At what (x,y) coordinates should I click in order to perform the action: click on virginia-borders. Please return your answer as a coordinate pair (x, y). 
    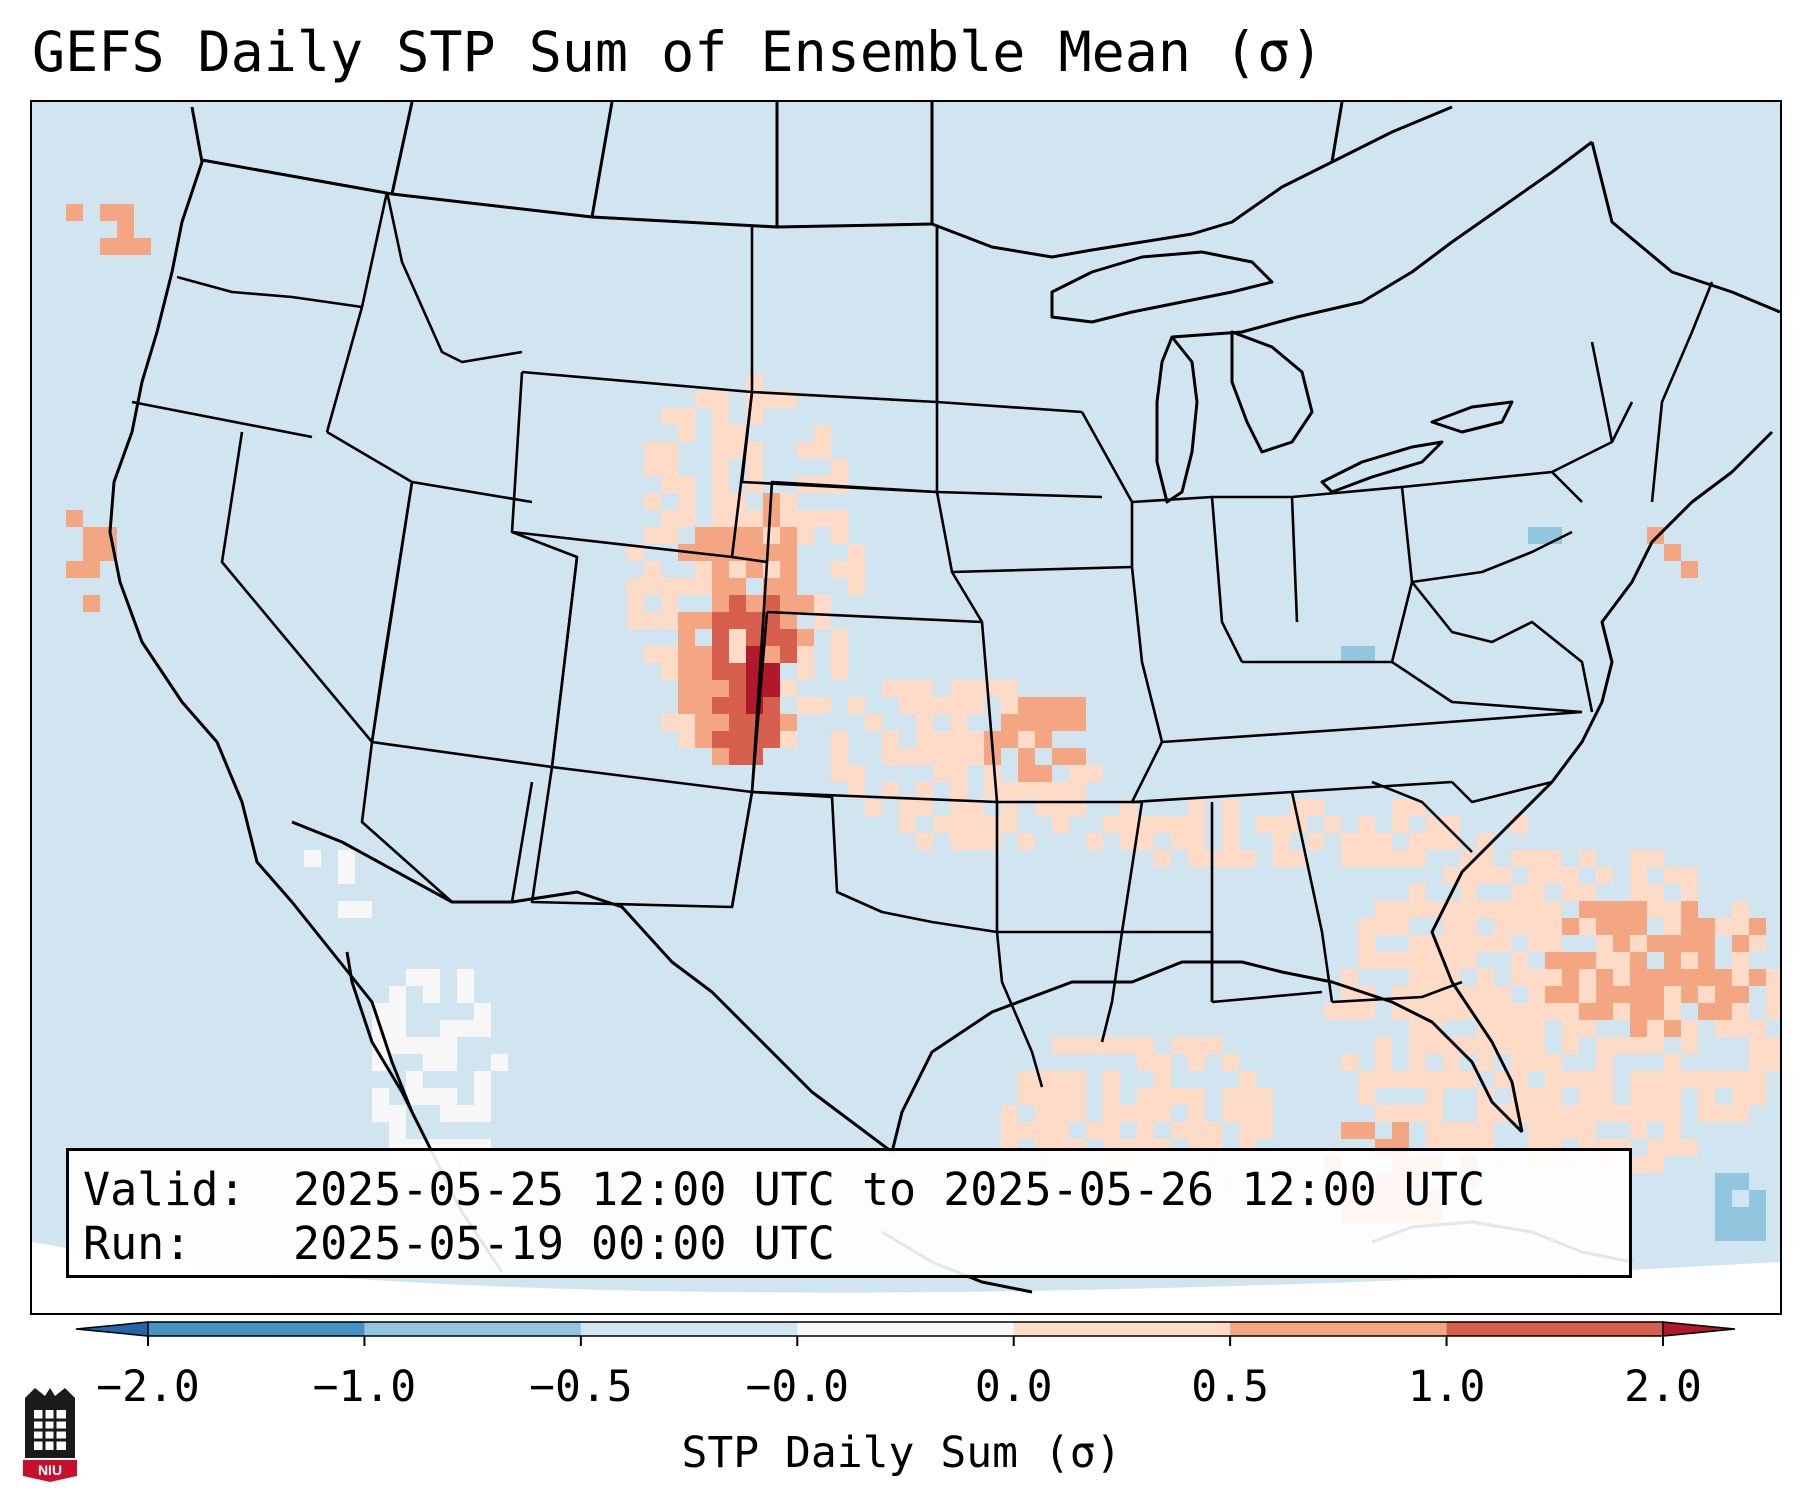
    Looking at the image, I should click on (1502, 647).